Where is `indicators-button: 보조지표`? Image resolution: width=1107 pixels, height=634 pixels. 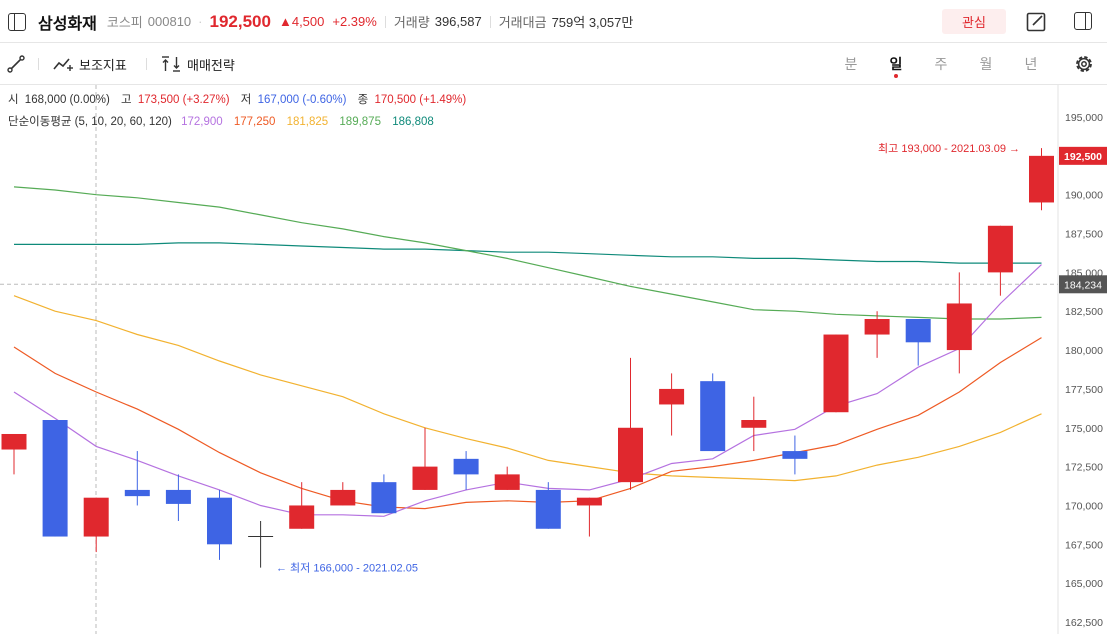 indicators-button: 보조지표 is located at coordinates (90, 64).